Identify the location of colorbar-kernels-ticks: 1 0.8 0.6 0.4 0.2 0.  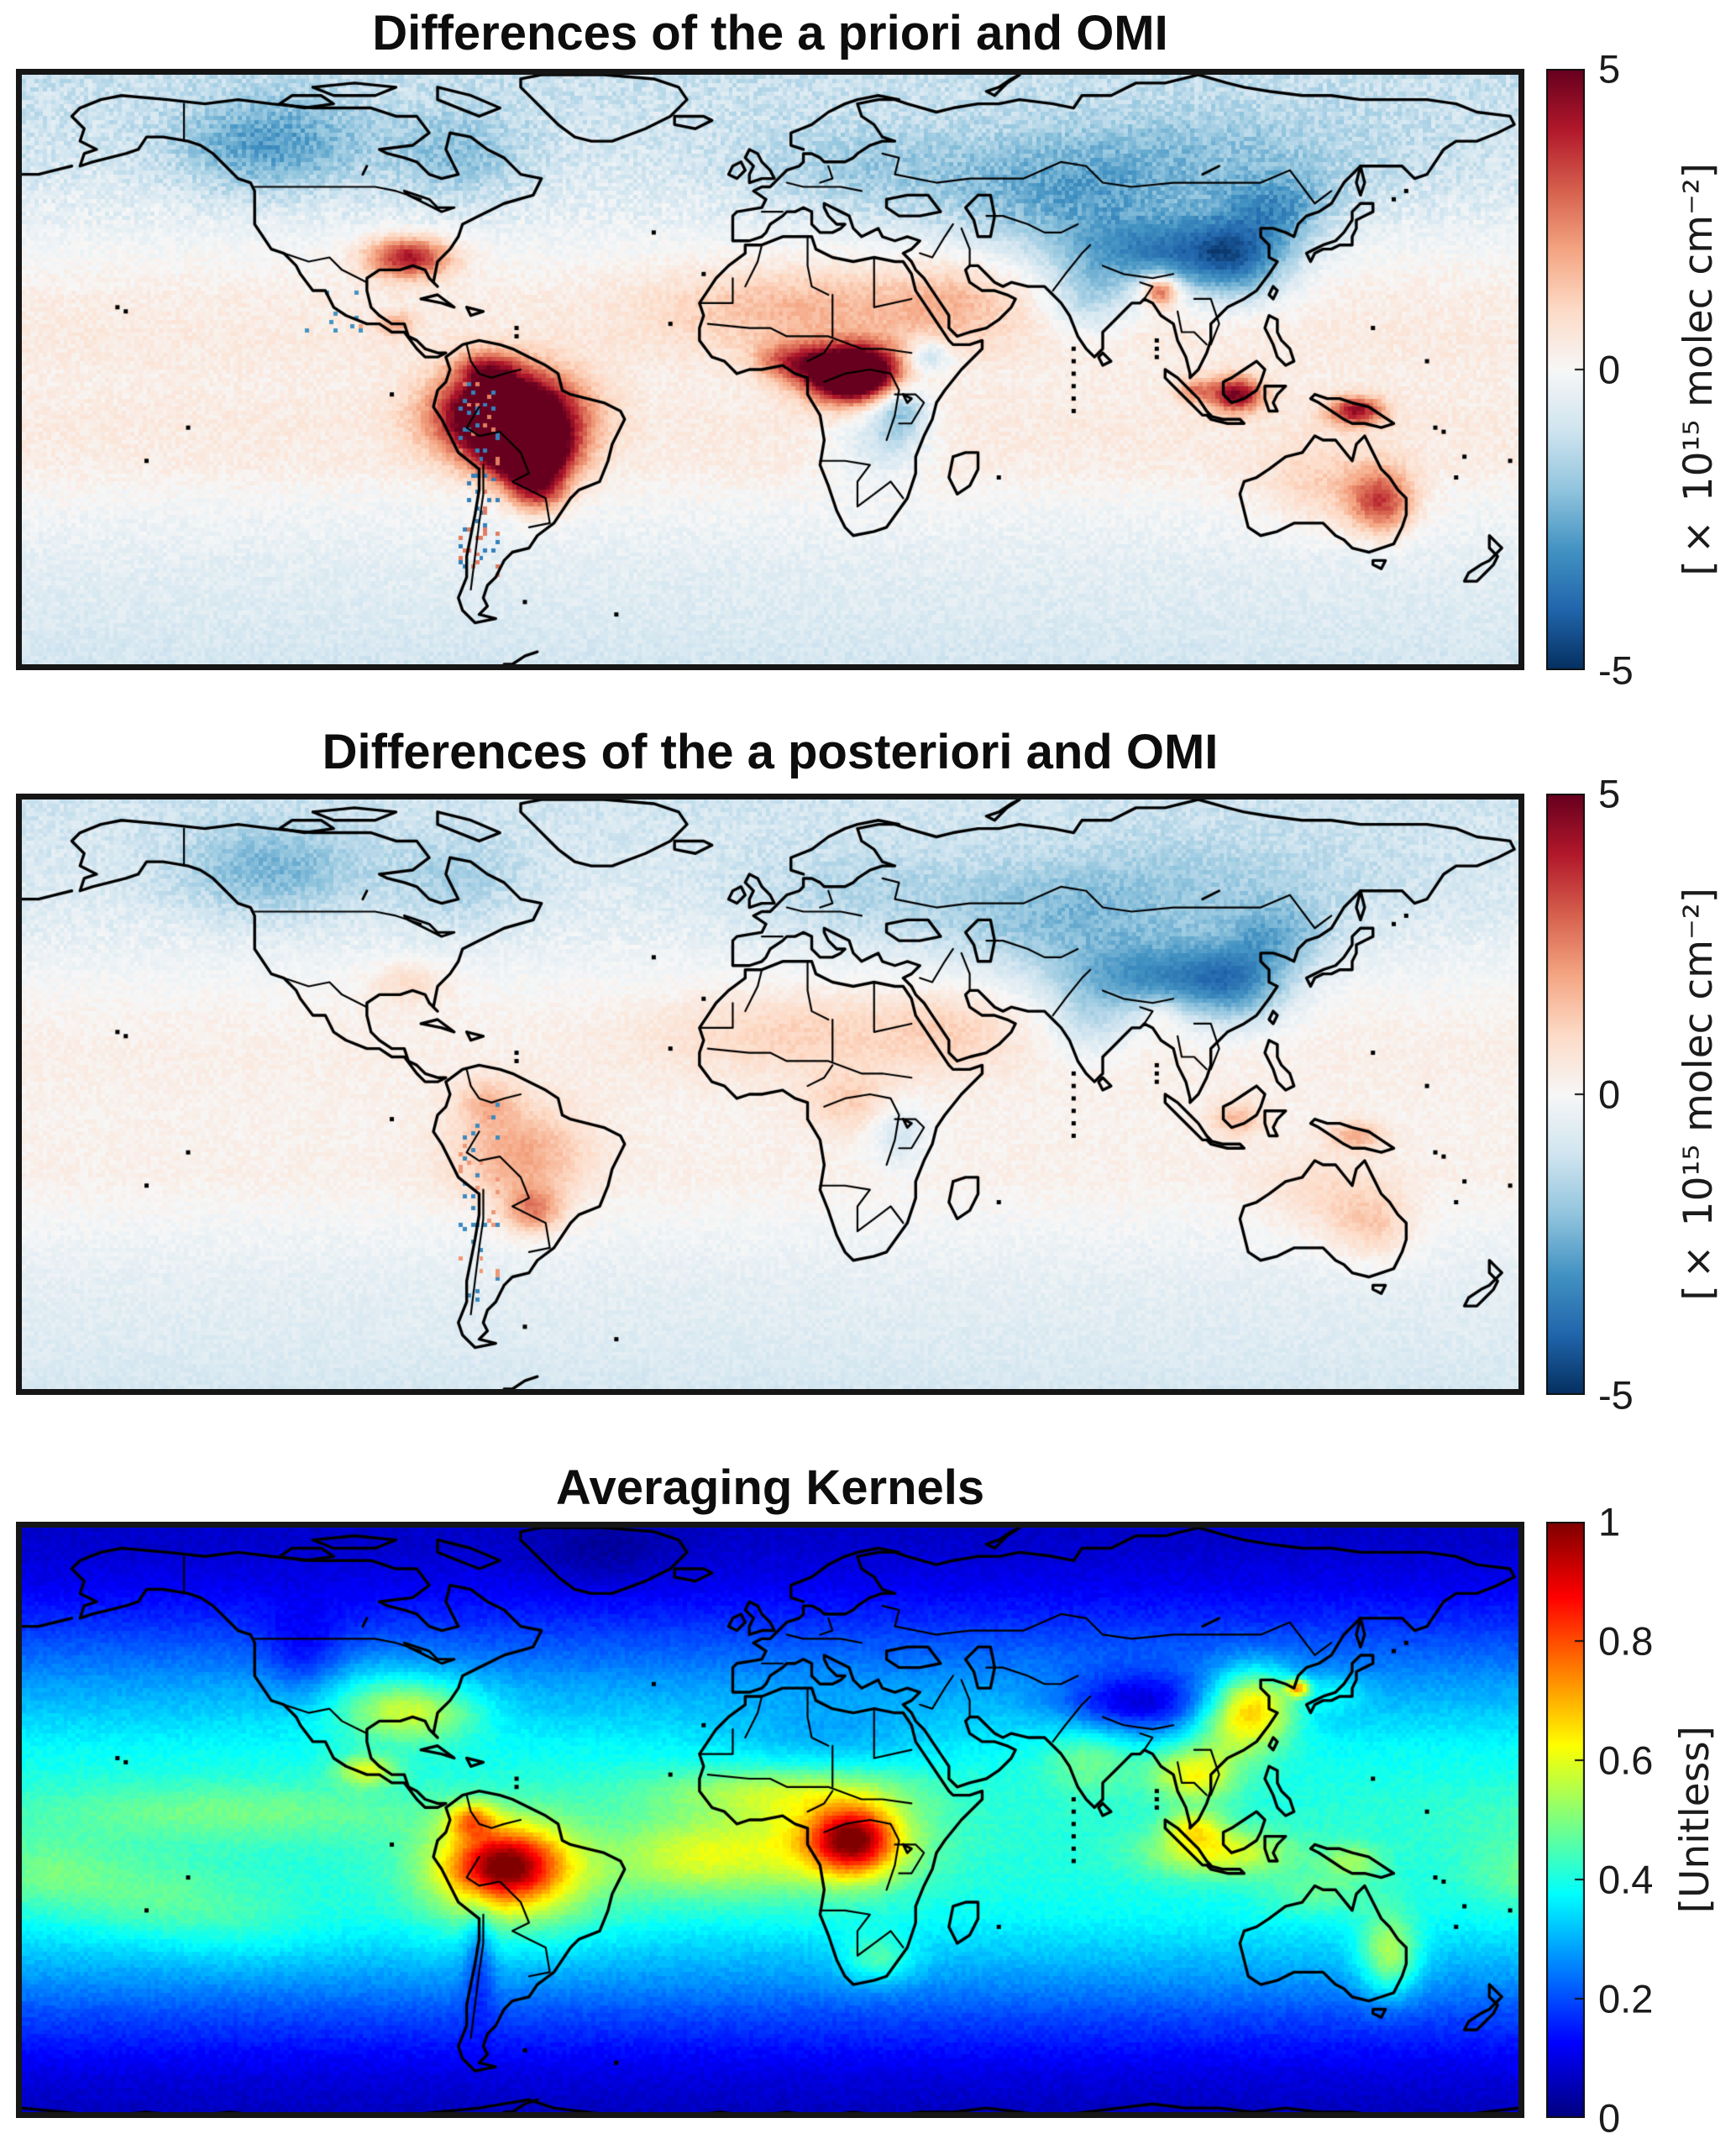
(1657, 1819).